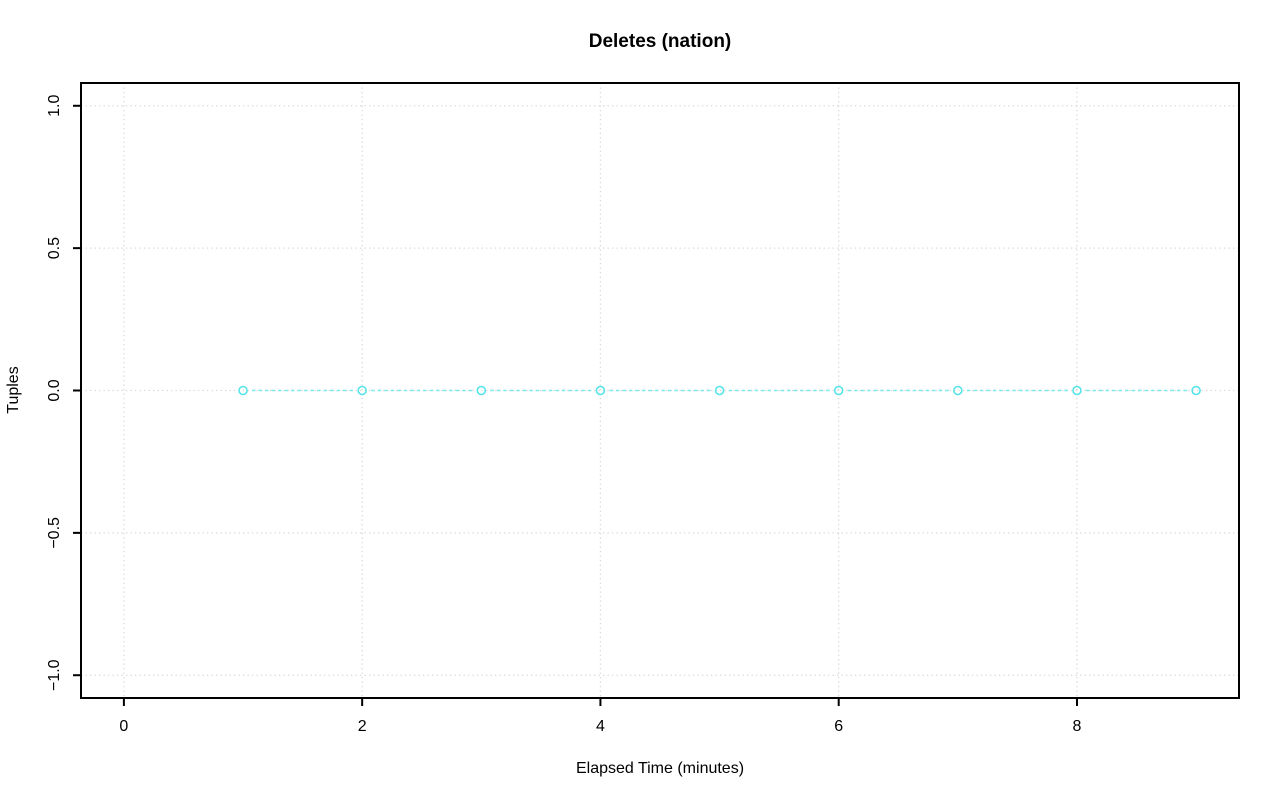 This screenshot has width=1280, height=801. Describe the element at coordinates (54, 248) in the screenshot. I see `y-tick-label: 0.5` at that location.